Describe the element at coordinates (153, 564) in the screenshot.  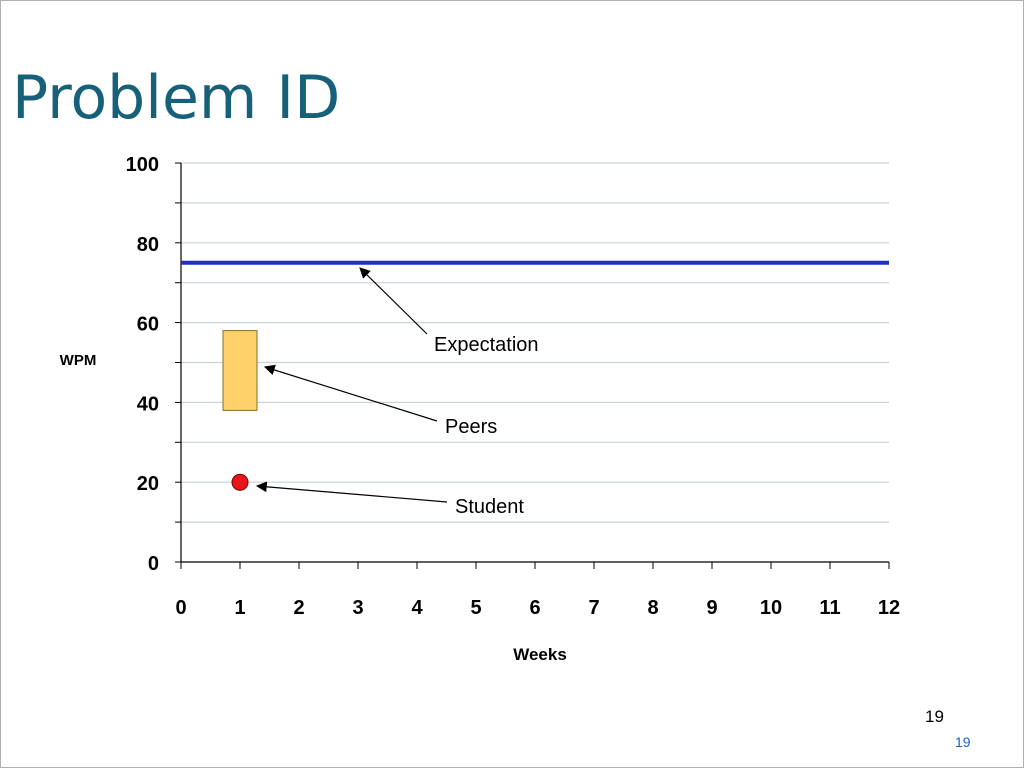
I see `y-tick-label: 0` at that location.